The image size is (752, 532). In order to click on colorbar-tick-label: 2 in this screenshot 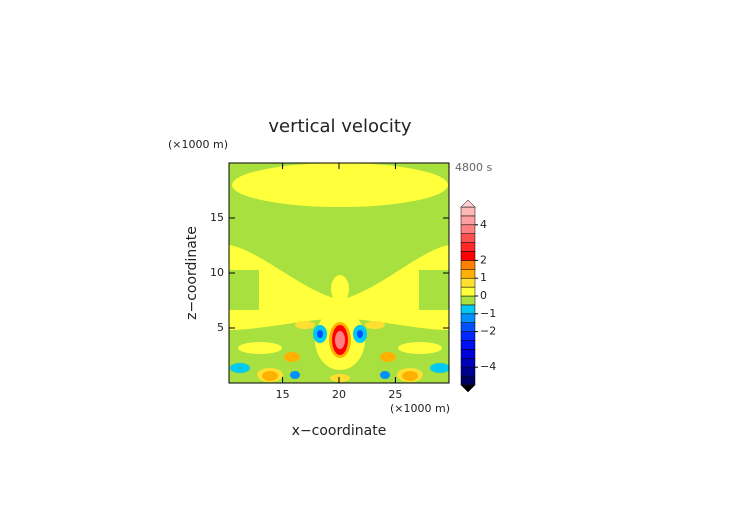, I will do `click(483, 259)`.